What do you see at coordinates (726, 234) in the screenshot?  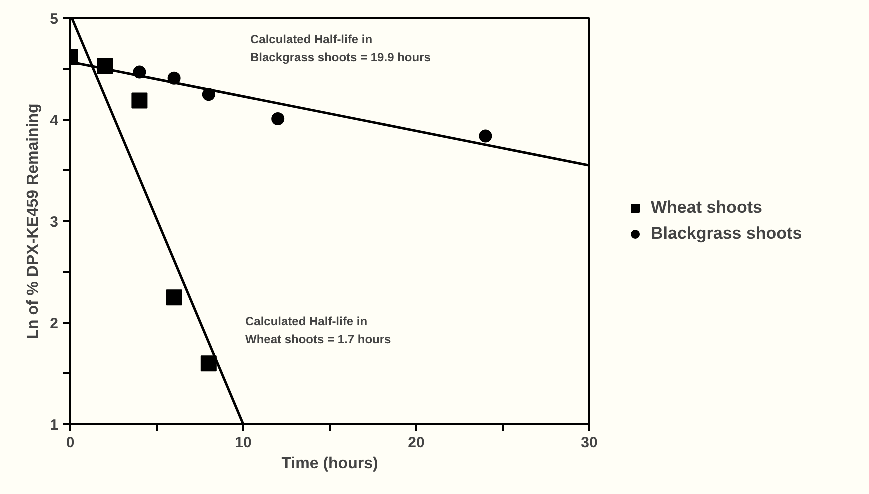 I see `legend-label: Blackgrass shoots` at bounding box center [726, 234].